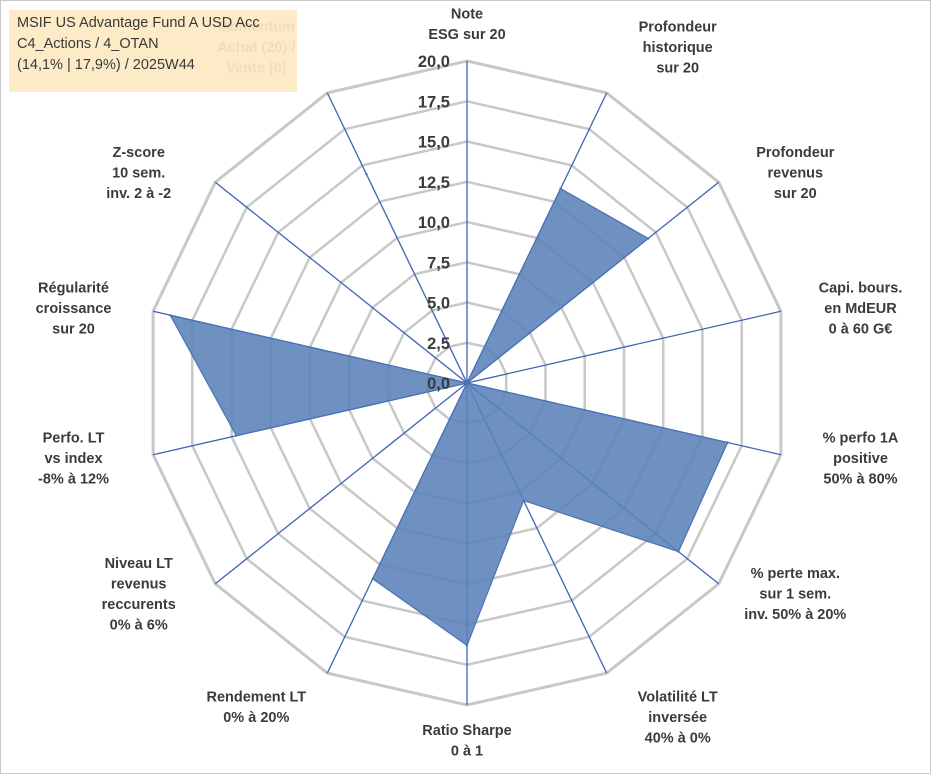 The image size is (933, 776). Describe the element at coordinates (467, 15) in the screenshot. I see `axis-label-line: Note` at that location.